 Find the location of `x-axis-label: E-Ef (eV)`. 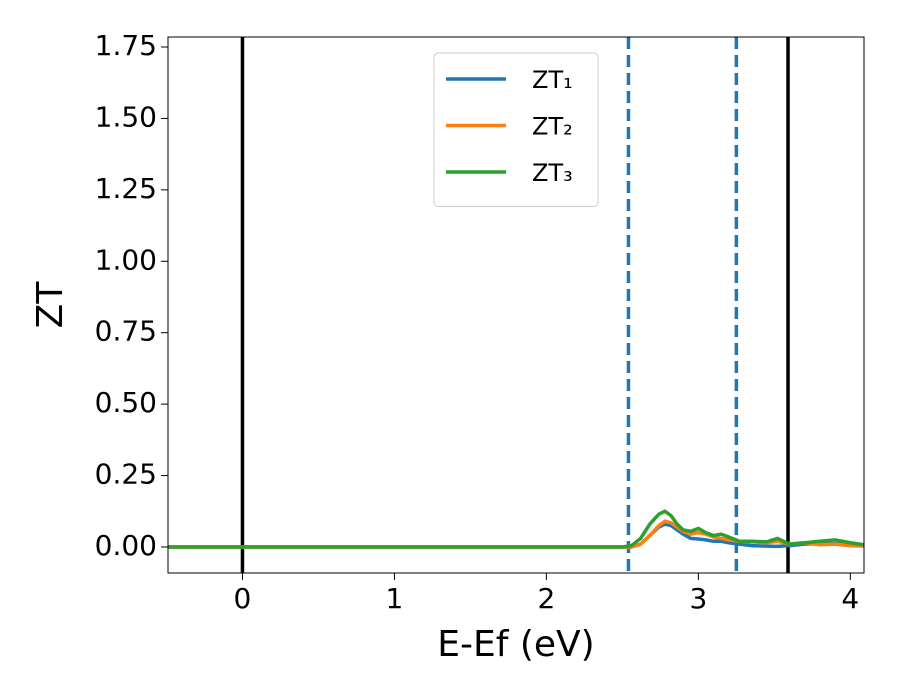

x-axis-label: E-Ef (eV) is located at coordinates (515, 644).